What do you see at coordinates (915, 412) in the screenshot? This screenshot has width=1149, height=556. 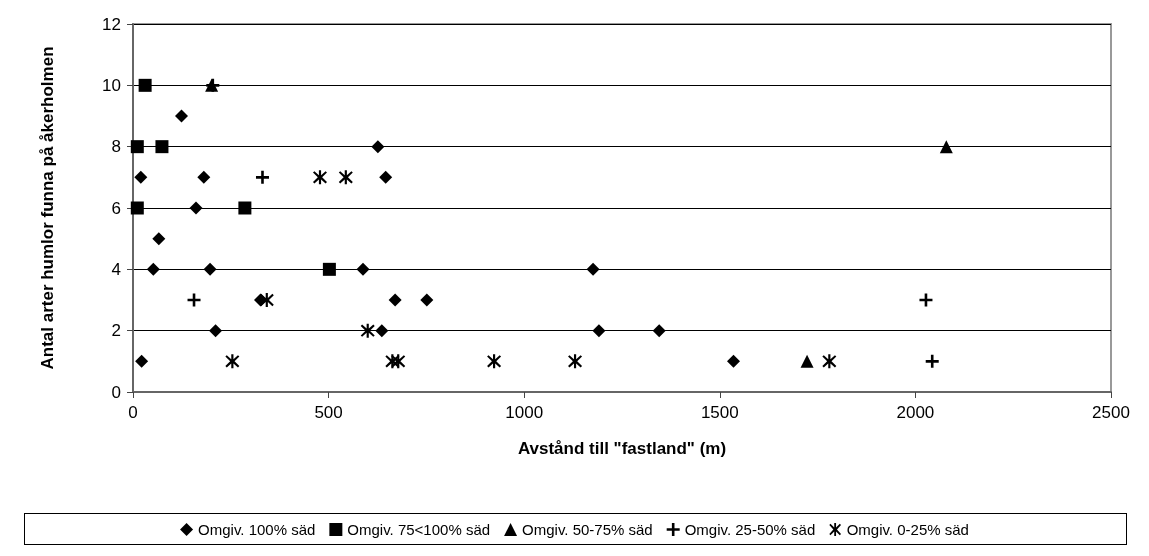 I see `x-tick-label: 2000` at bounding box center [915, 412].